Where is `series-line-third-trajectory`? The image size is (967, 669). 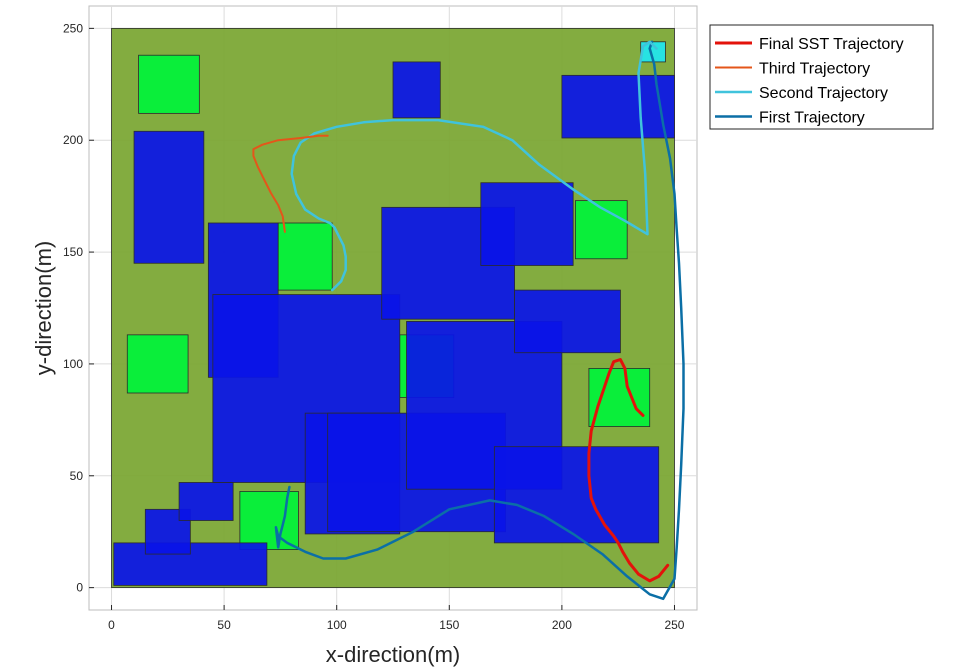
series-line-third-trajectory is located at coordinates (290, 183).